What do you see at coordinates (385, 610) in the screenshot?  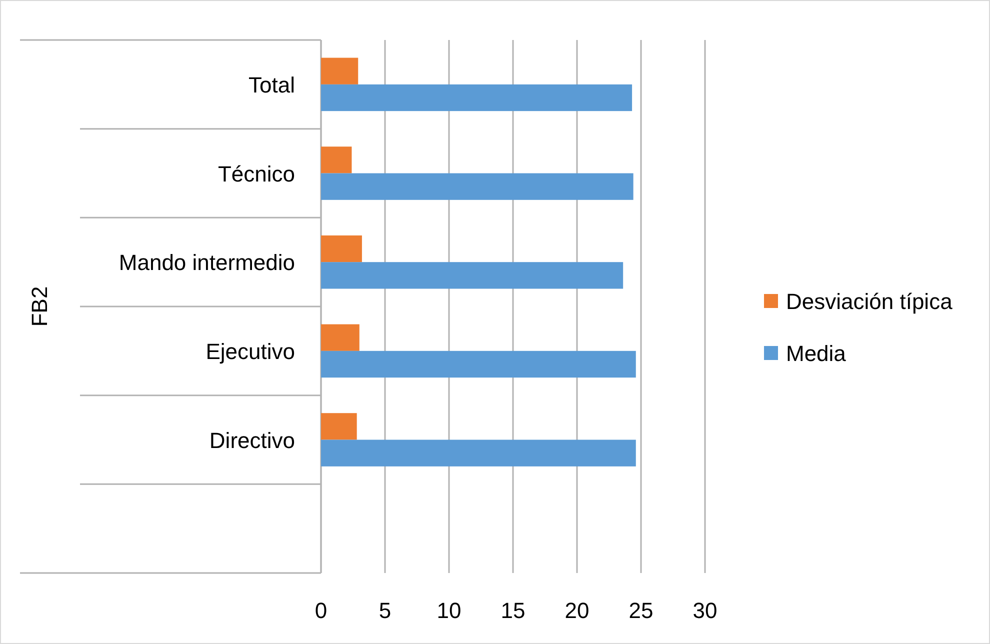 I see `x-tick-label: 5` at bounding box center [385, 610].